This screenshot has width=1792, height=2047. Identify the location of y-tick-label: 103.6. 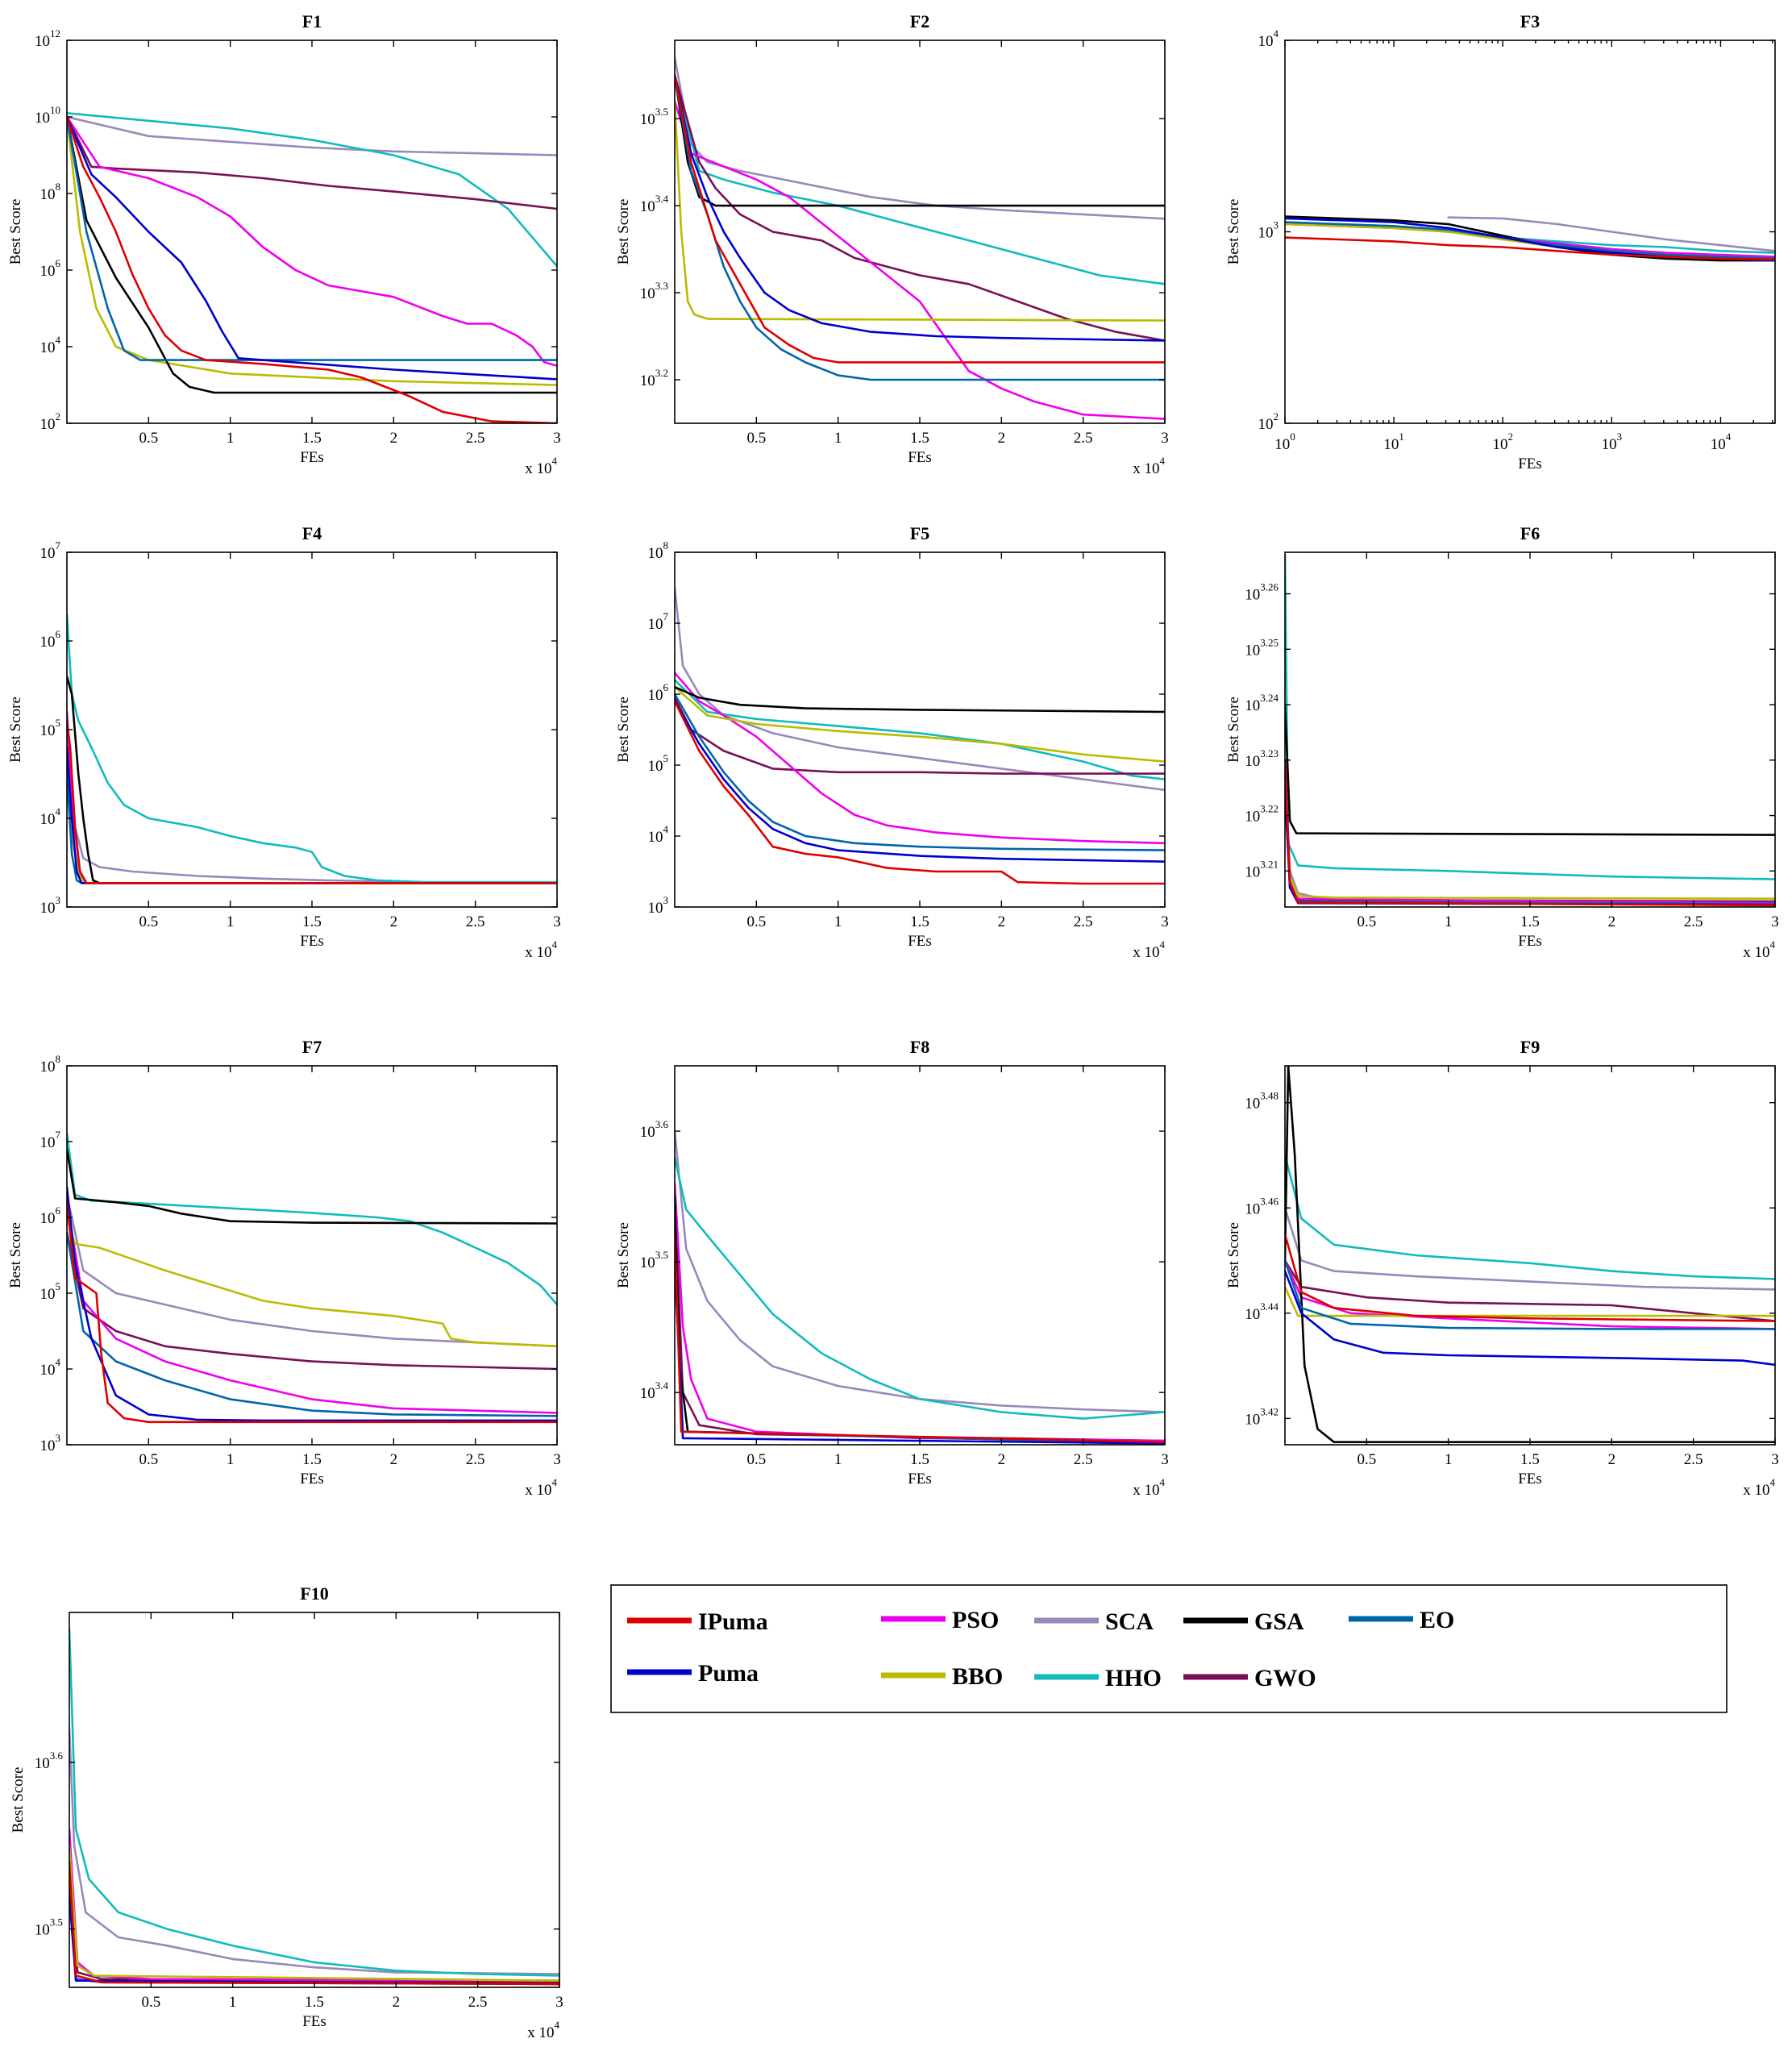
(49, 1761).